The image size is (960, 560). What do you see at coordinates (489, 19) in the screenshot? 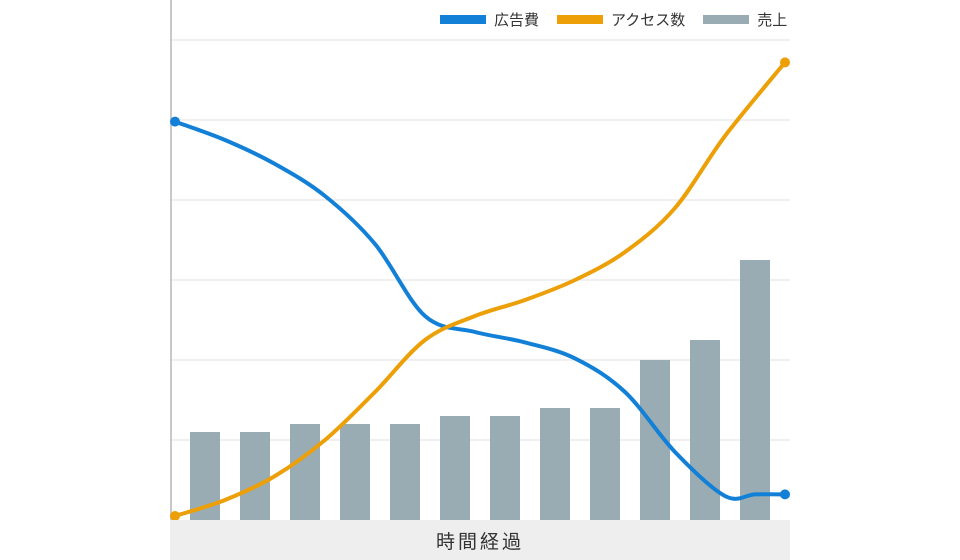
I see `legend-item-ad-cost: 広告費` at bounding box center [489, 19].